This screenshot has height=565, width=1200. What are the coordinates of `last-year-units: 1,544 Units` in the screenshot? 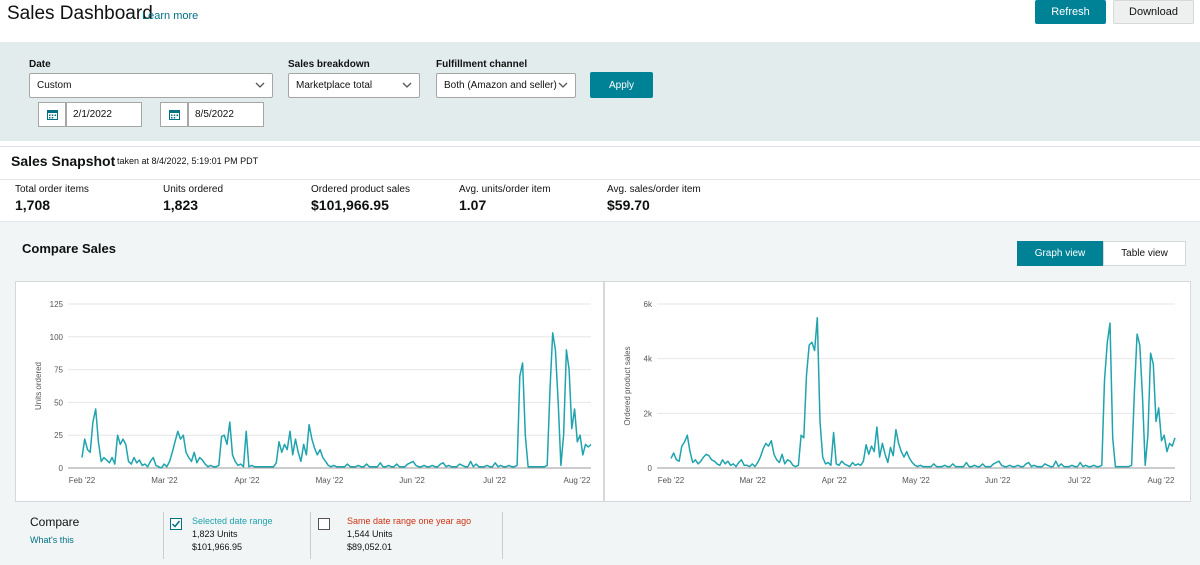 It's located at (370, 534).